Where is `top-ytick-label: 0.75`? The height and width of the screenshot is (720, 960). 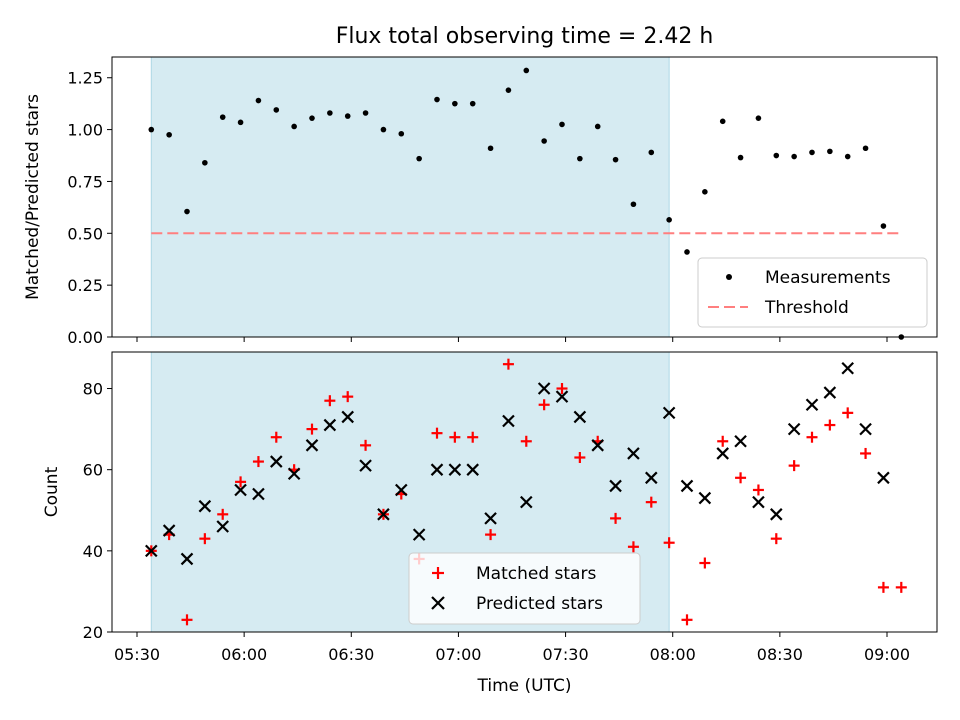 top-ytick-label: 0.75 is located at coordinates (85, 181).